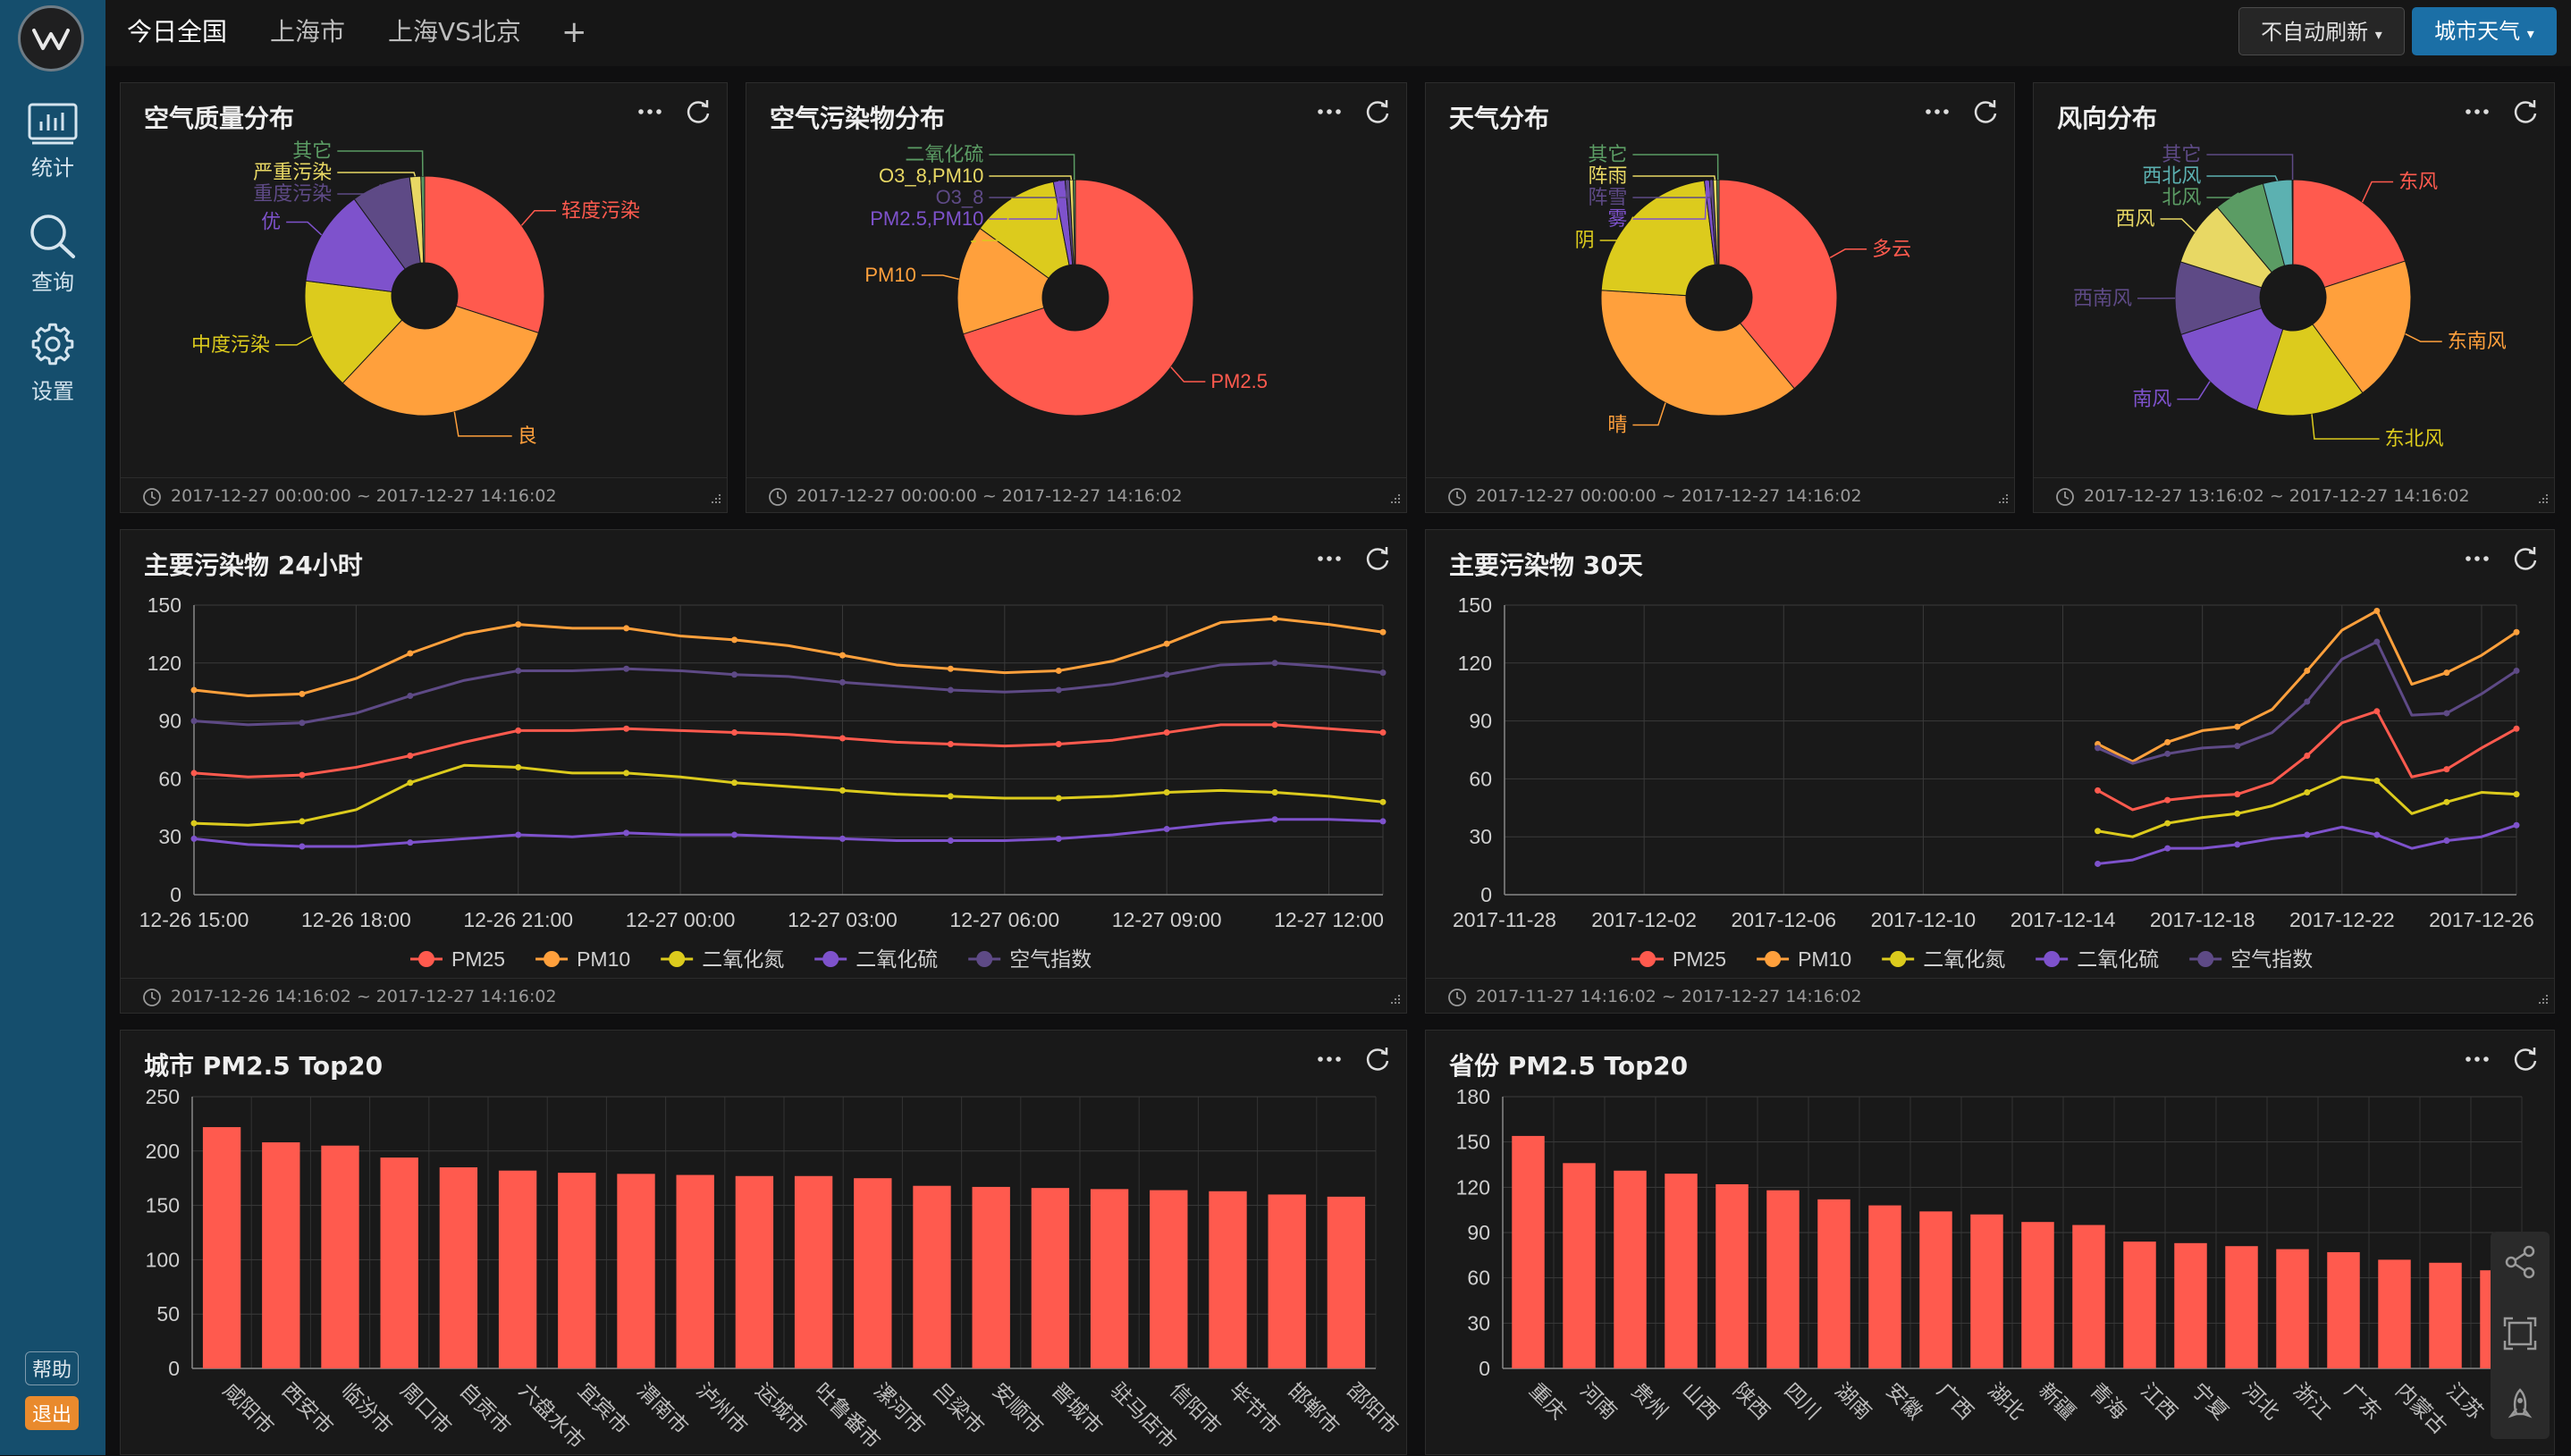 Image resolution: width=2571 pixels, height=1456 pixels. What do you see at coordinates (52, 1368) in the screenshot?
I see `help-button: 帮助` at bounding box center [52, 1368].